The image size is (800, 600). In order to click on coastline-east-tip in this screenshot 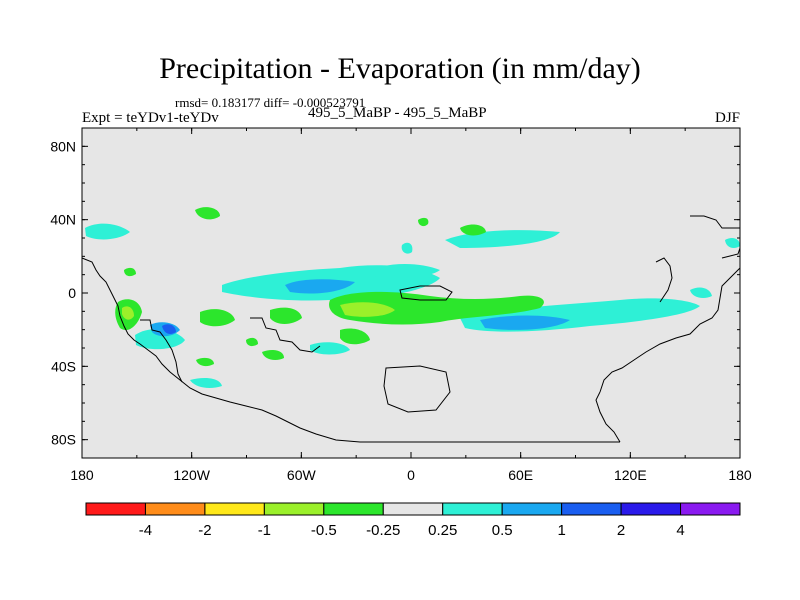, I will do `click(731, 253)`.